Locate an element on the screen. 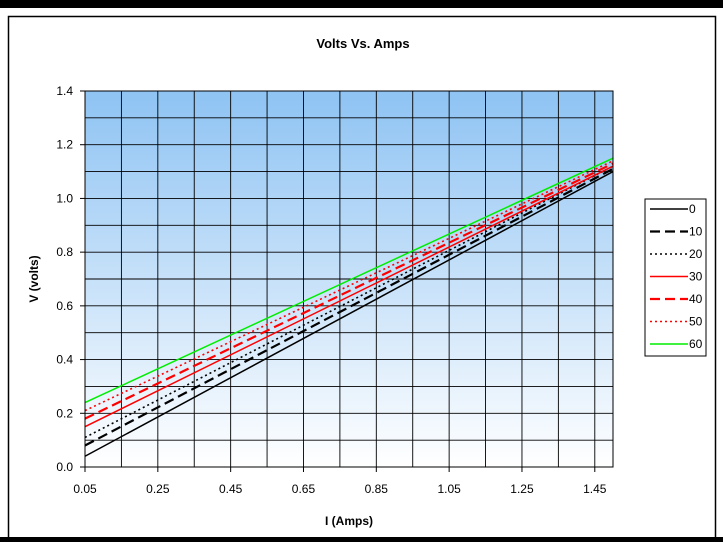 The width and height of the screenshot is (723, 542). y-tick-label: 0.6 is located at coordinates (64, 306).